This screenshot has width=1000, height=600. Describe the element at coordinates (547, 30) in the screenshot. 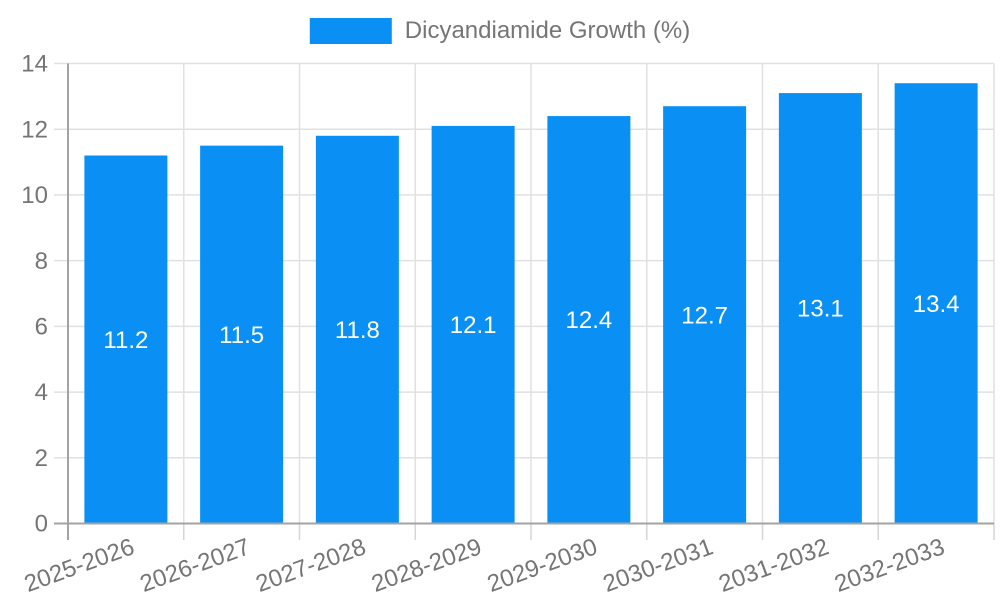

I see `legend-label: Dicyandiamide Growth (%)` at that location.